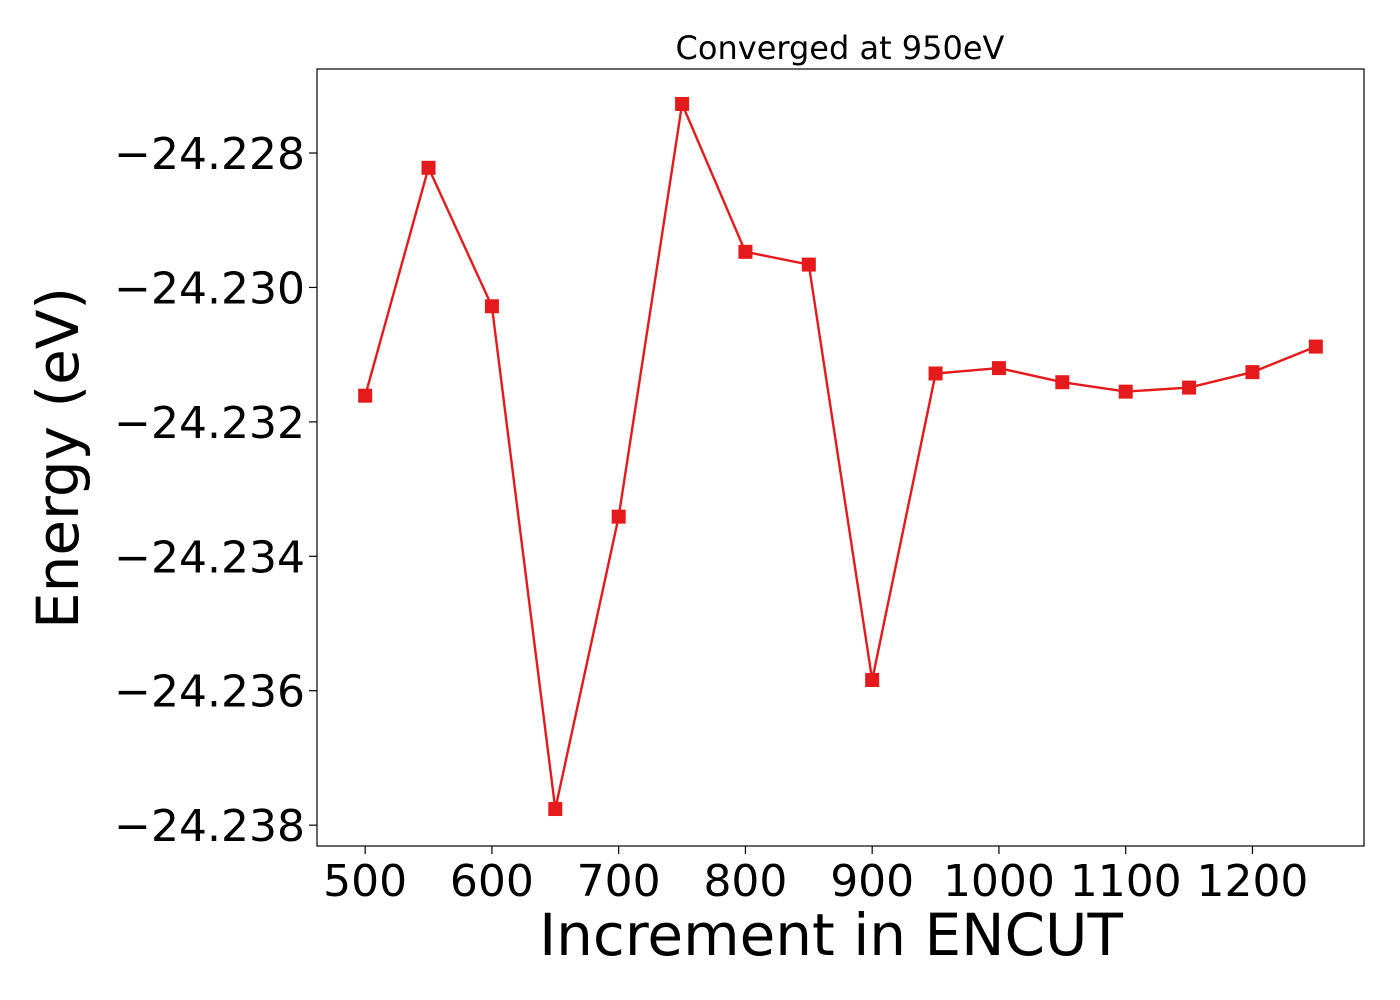 This screenshot has width=1400, height=1000. I want to click on x-tick-label: 1000, so click(999, 881).